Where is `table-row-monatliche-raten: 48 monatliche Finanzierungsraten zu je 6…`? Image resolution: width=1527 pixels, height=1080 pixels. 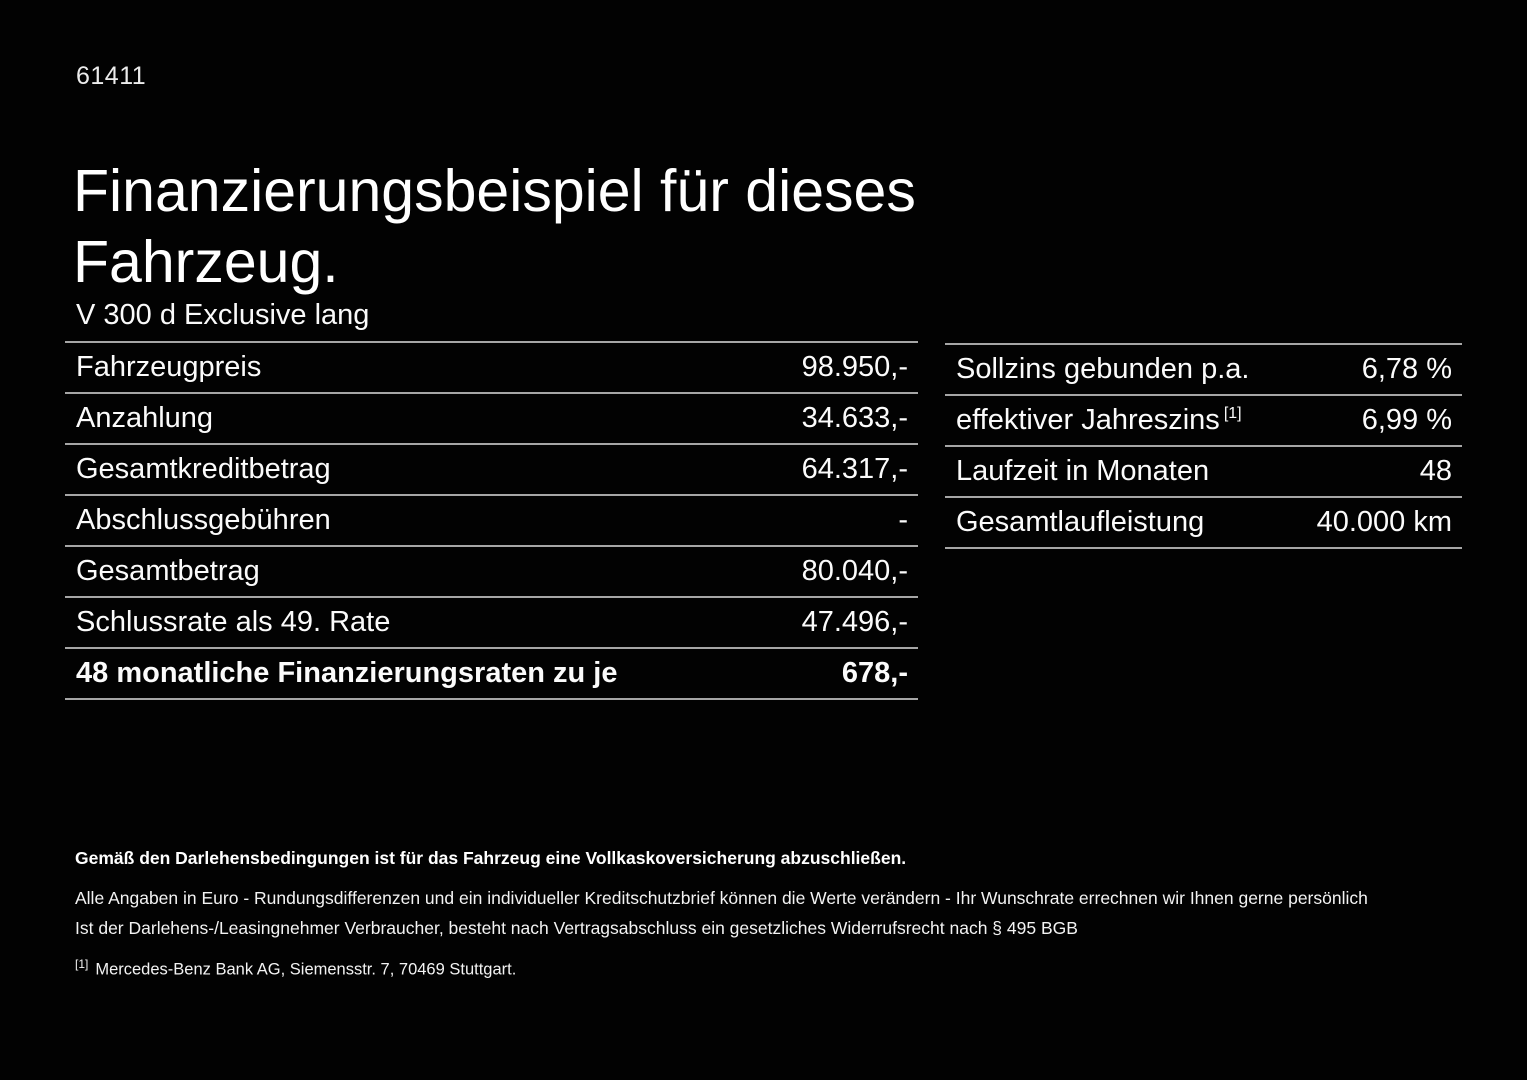 table-row-monatliche-raten: 48 monatliche Finanzierungsraten zu je 6… is located at coordinates (491, 672).